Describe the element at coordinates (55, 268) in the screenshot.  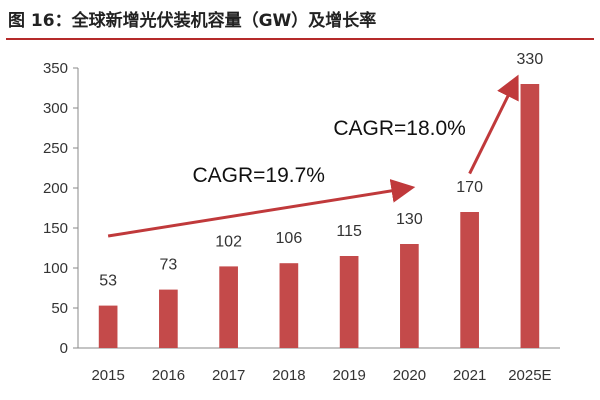
I see `y-tick-label: 100` at that location.